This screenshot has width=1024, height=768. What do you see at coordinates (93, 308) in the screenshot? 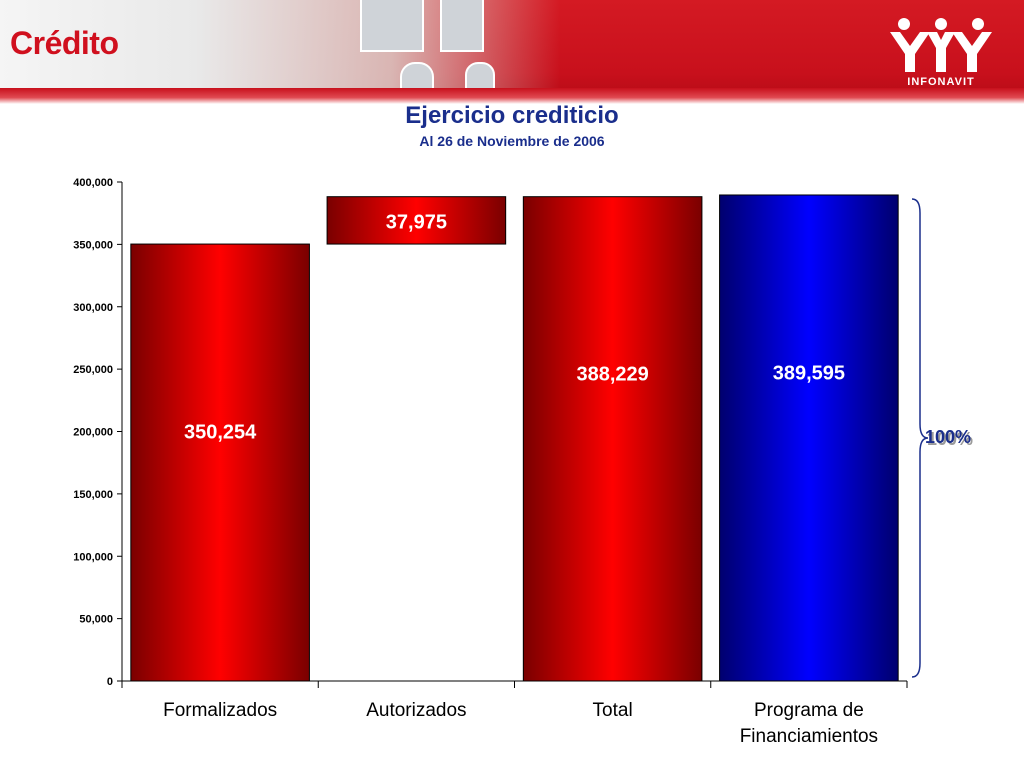
I see `y-tick-label: 300,000` at bounding box center [93, 308].